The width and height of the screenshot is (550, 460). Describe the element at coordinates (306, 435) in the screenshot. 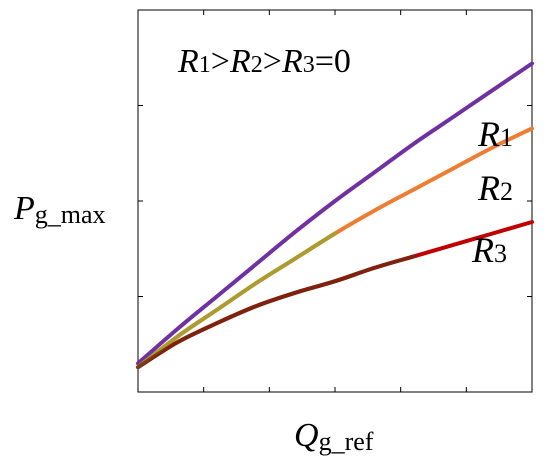

I see `x-axis-label-main: Q` at that location.